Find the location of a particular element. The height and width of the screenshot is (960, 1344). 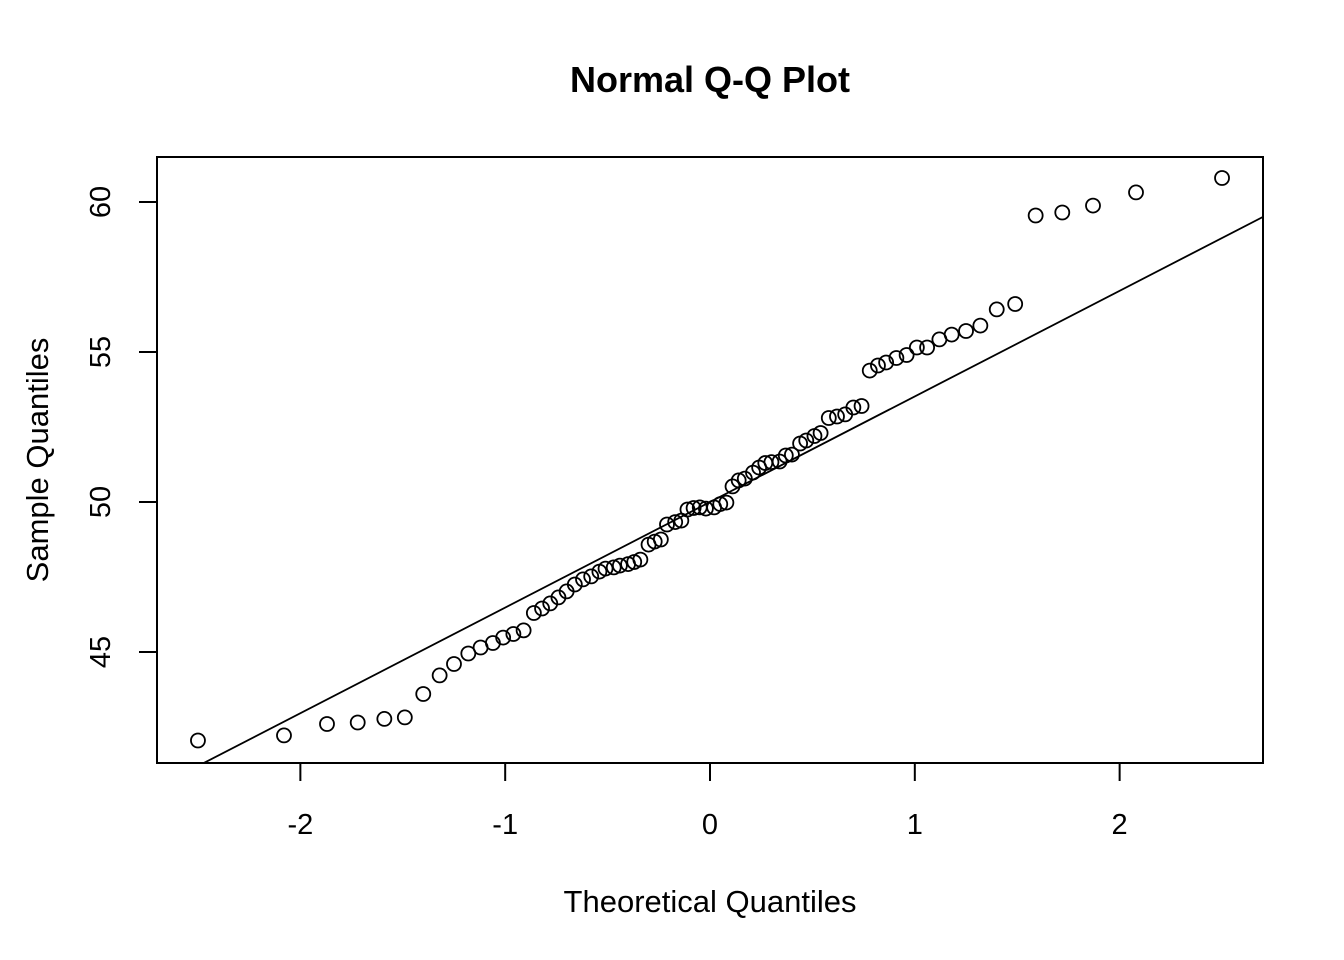

x-tick-label: 1 is located at coordinates (915, 825).